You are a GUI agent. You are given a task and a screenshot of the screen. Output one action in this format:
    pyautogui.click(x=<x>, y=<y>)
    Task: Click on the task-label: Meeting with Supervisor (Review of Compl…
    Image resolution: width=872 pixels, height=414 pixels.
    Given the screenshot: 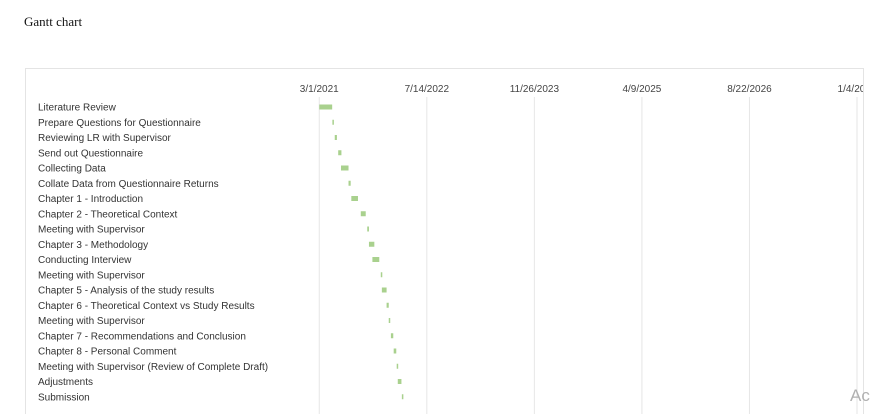 What is the action you would take?
    pyautogui.click(x=153, y=367)
    